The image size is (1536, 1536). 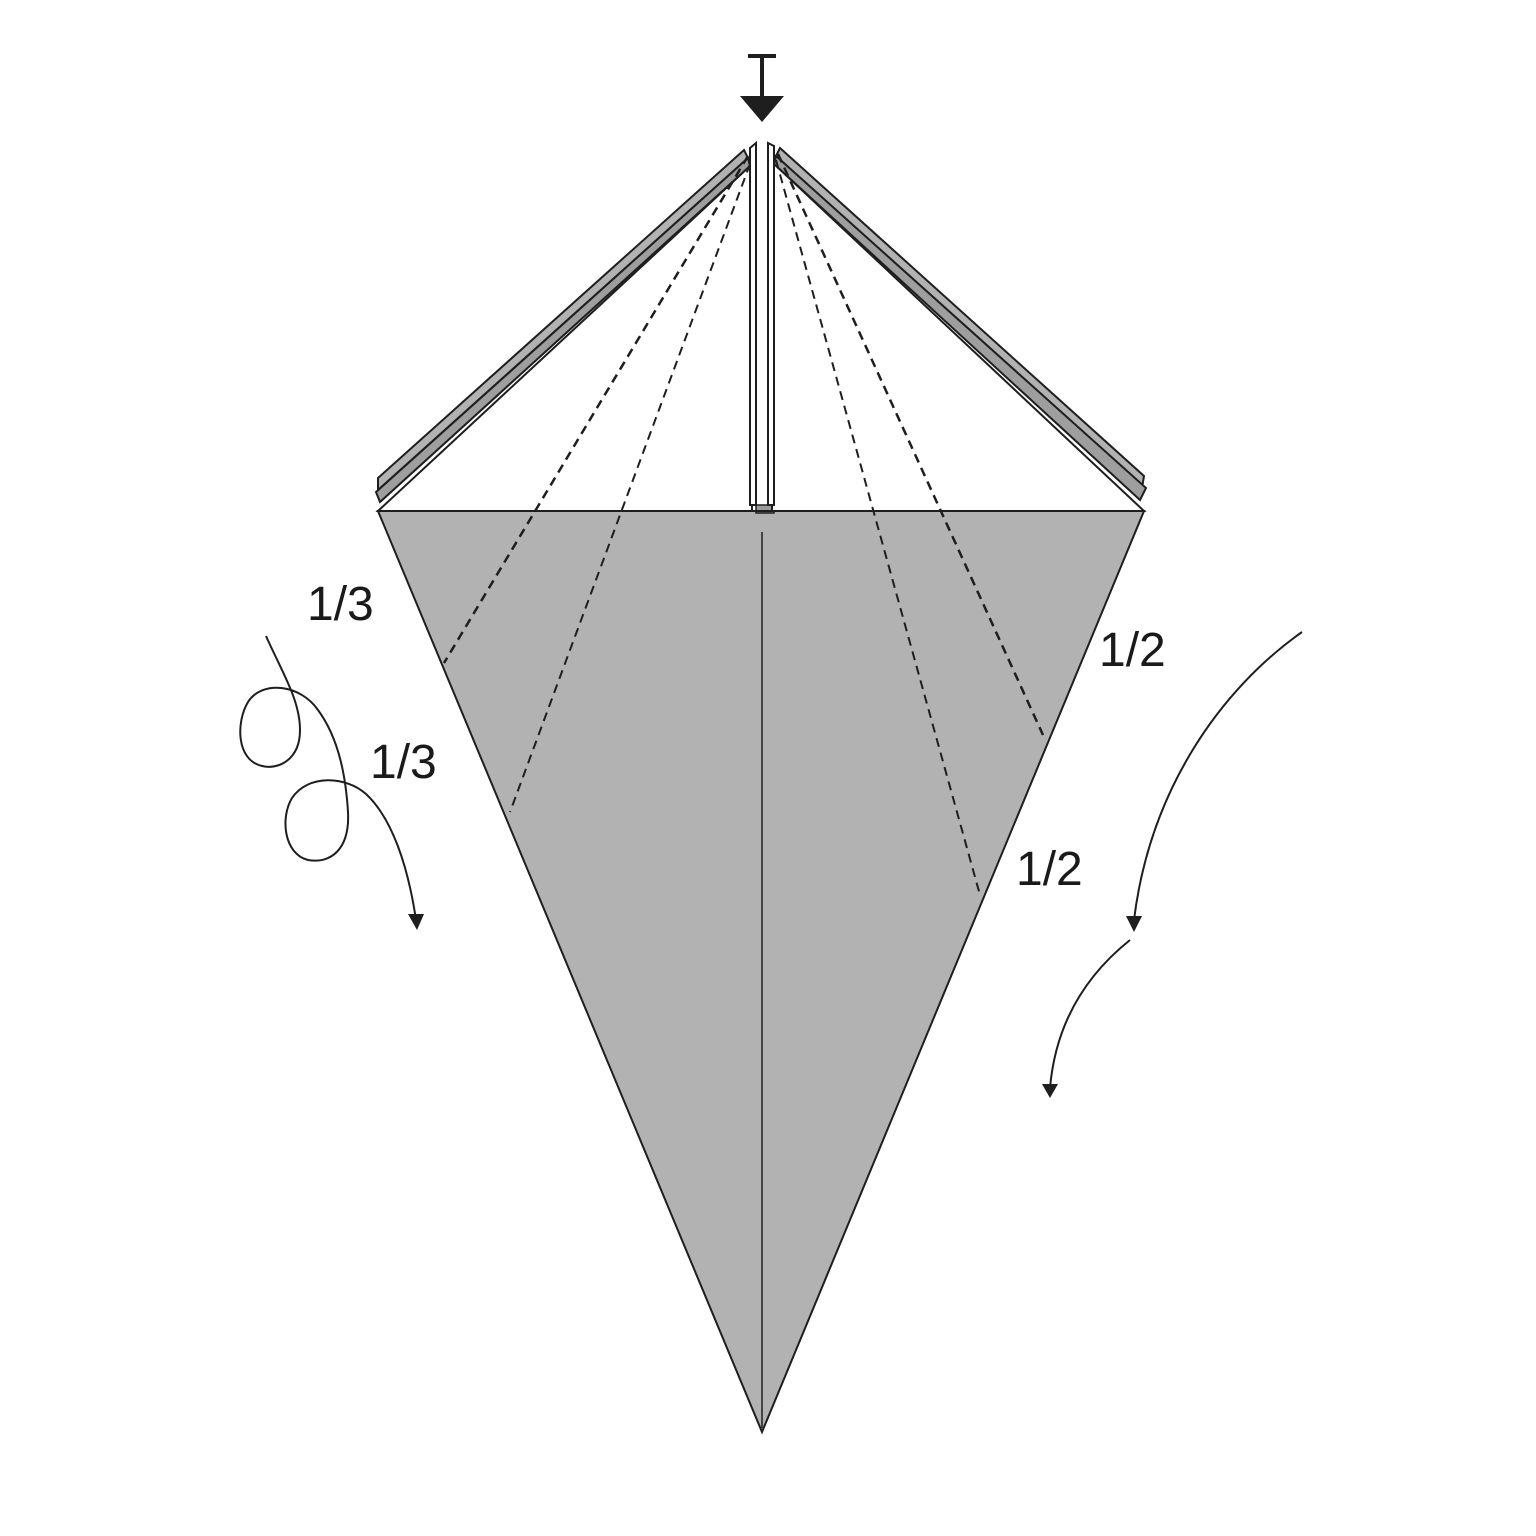 What do you see at coordinates (958, 336) in the screenshot?
I see `right-flap-face` at bounding box center [958, 336].